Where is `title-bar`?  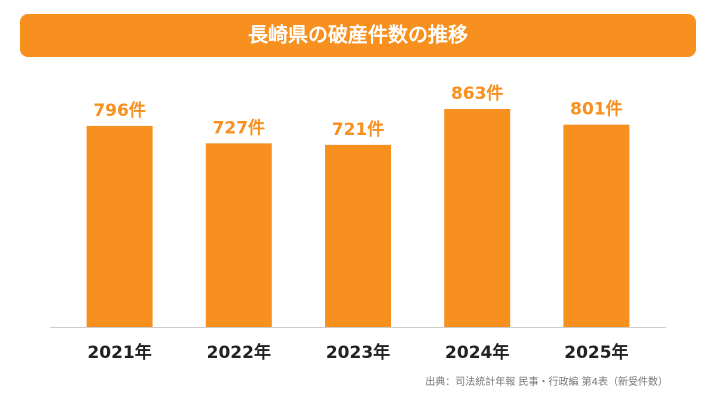 title-bar is located at coordinates (358, 35).